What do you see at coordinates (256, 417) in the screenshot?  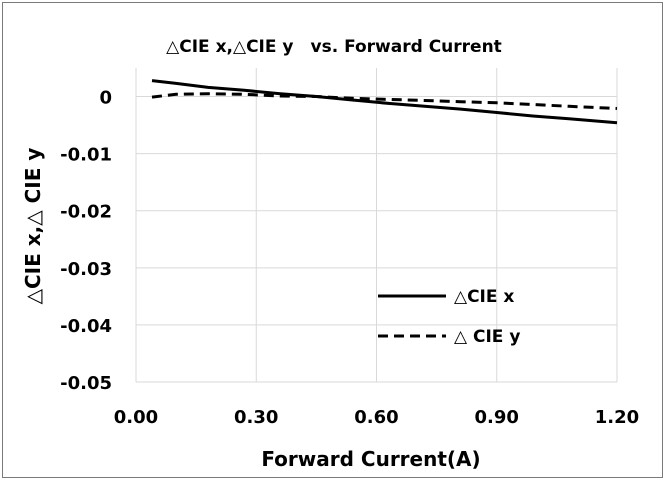 I see `x-tick-label: 0.30` at bounding box center [256, 417].